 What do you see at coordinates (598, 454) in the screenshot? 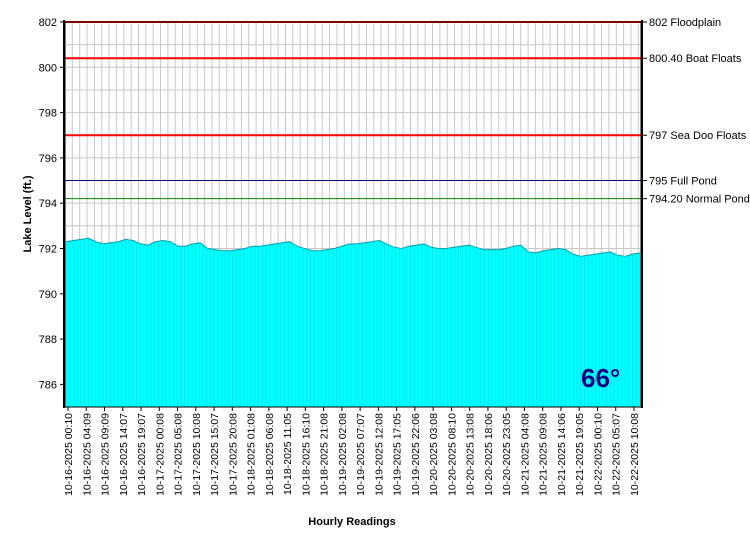
I see `x-tick-label: 10-22-2025 00:10` at bounding box center [598, 454].